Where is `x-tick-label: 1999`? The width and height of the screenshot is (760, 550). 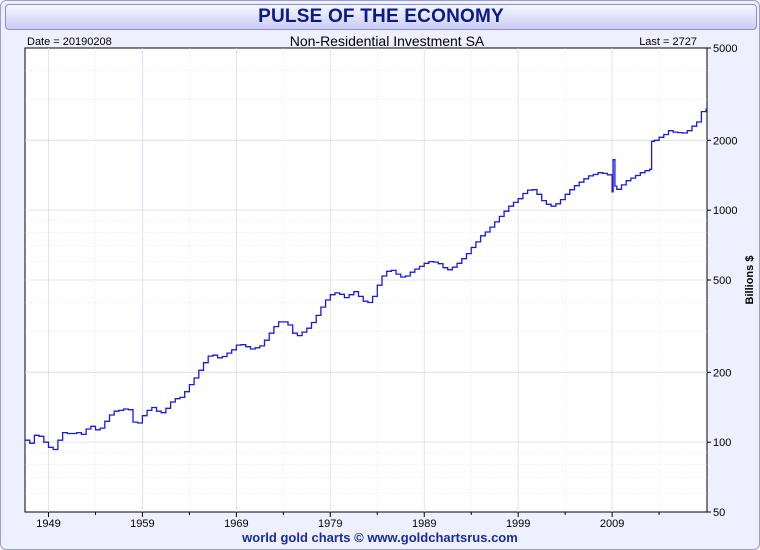 x-tick-label: 1999 is located at coordinates (518, 524).